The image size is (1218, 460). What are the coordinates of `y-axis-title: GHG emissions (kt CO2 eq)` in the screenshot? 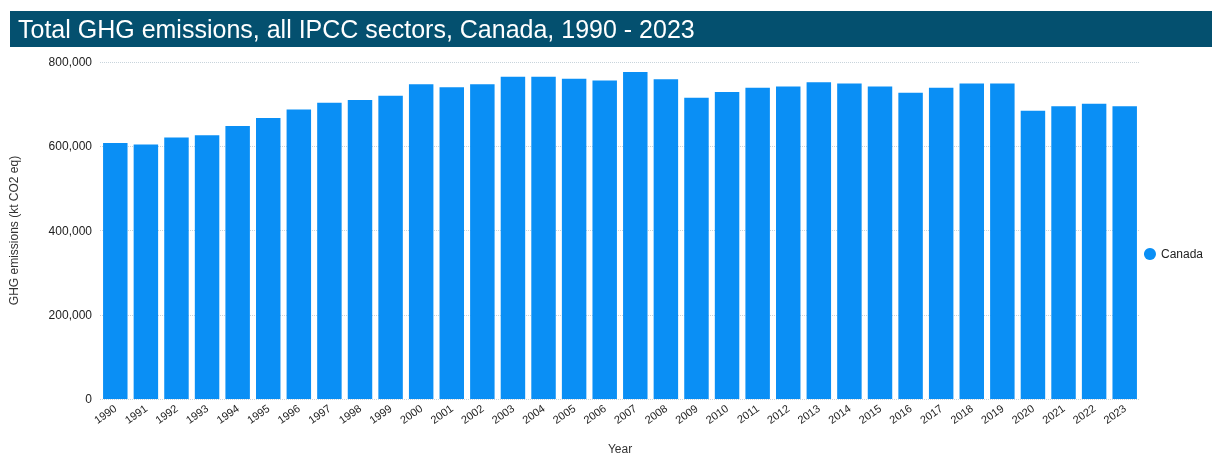 It's located at (14, 230).